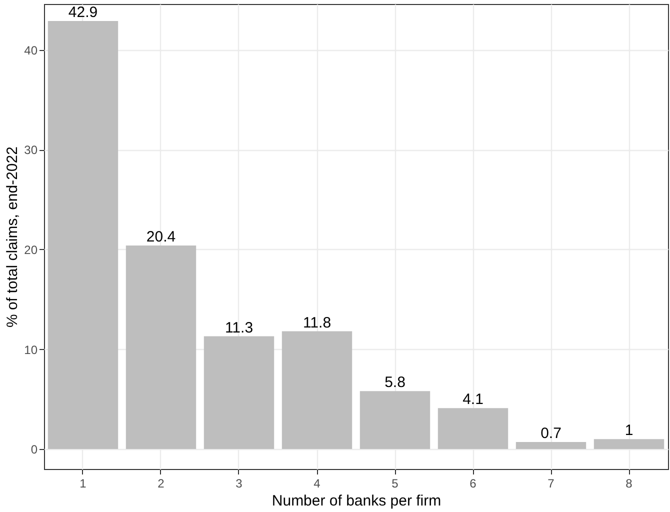 The height and width of the screenshot is (512, 670). Describe the element at coordinates (473, 399) in the screenshot. I see `data-label: 4.1` at that location.